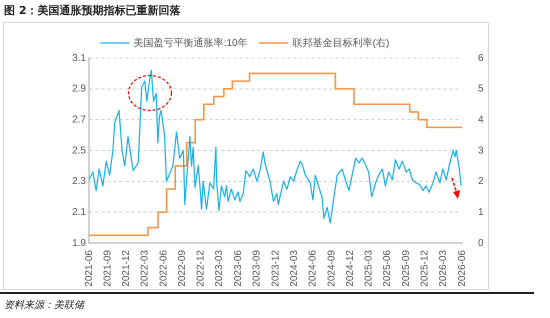 This screenshot has width=550, height=318. I want to click on x-tick-label: 2024-03, so click(294, 268).